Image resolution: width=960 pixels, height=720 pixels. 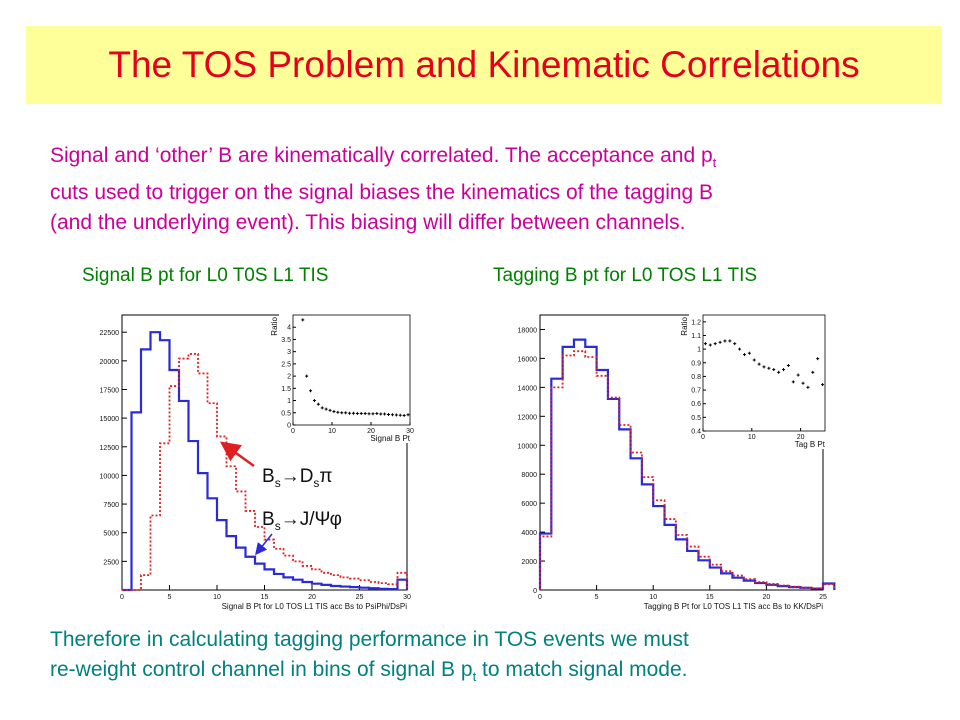 I want to click on inset-y-tick-label: 2.5, so click(x=286, y=364).